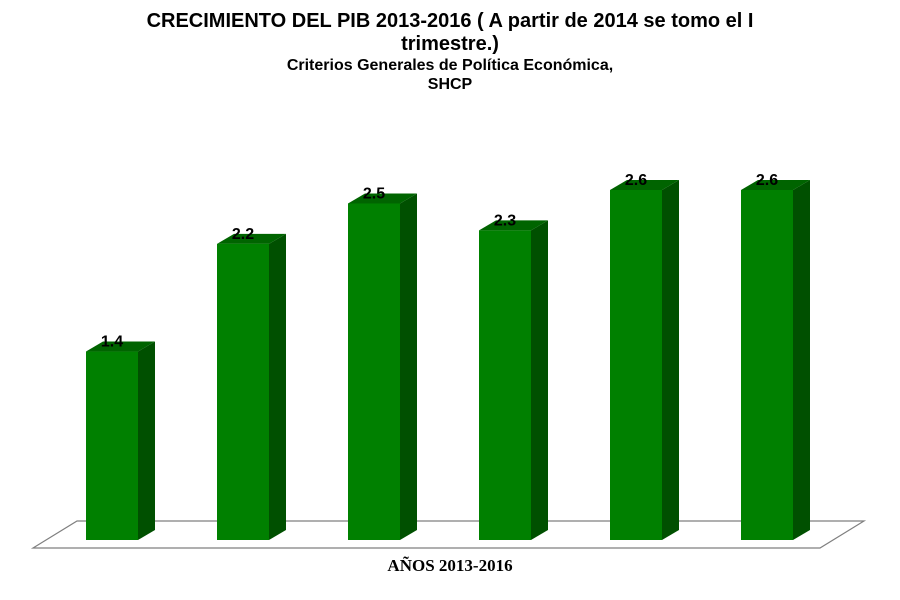  I want to click on bar-4: 2.3, so click(513, 376).